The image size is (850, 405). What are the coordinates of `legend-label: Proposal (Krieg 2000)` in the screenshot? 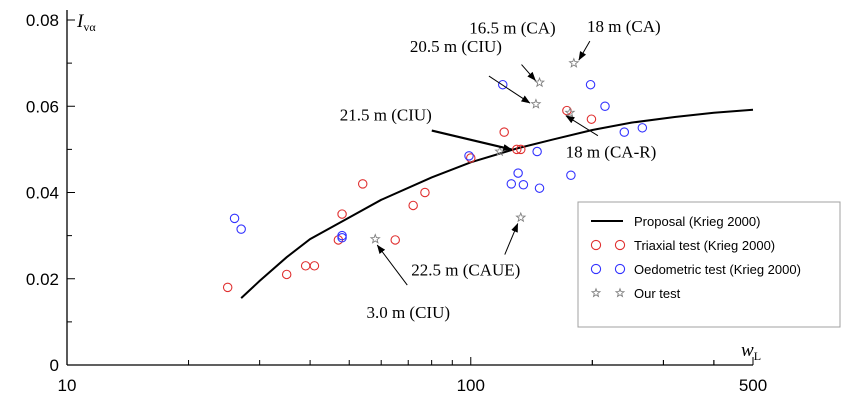 It's located at (697, 221).